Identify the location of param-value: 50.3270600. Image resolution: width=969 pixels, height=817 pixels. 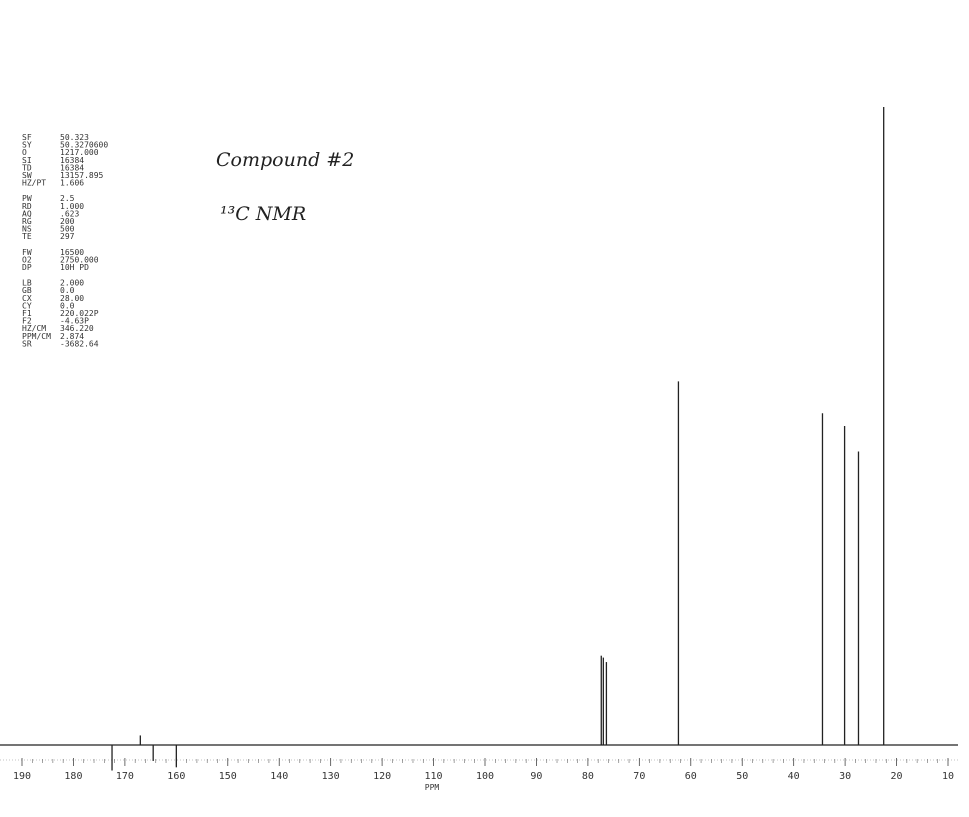
(84, 145).